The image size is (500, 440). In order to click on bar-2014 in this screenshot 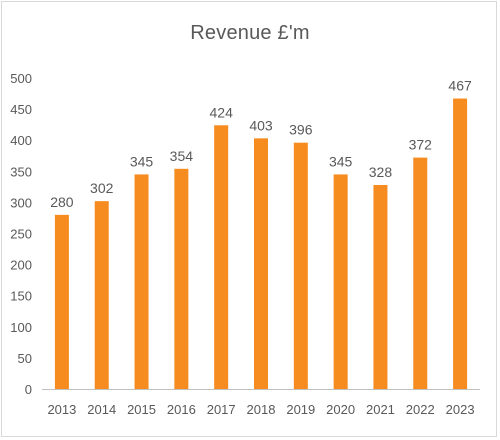, I will do `click(101, 295)`.